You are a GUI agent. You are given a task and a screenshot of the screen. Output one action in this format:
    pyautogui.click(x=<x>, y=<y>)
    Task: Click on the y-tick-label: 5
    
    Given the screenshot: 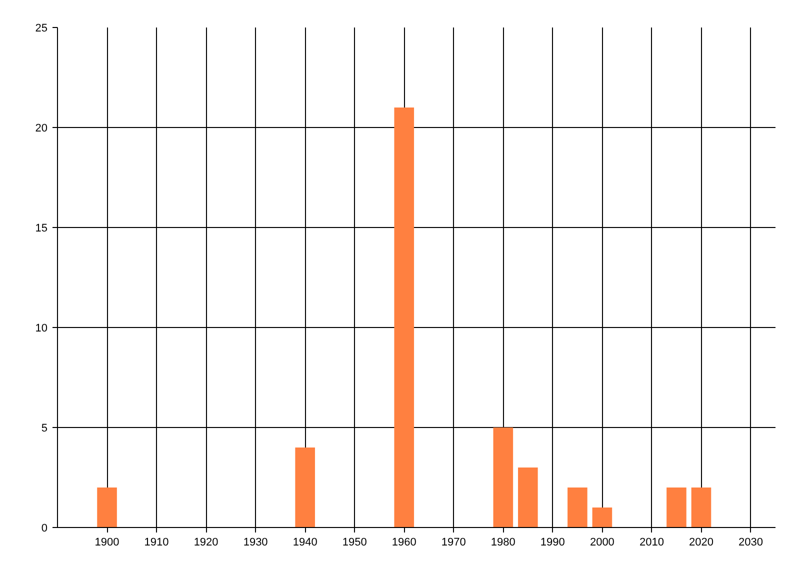 What is the action you would take?
    pyautogui.click(x=44, y=428)
    